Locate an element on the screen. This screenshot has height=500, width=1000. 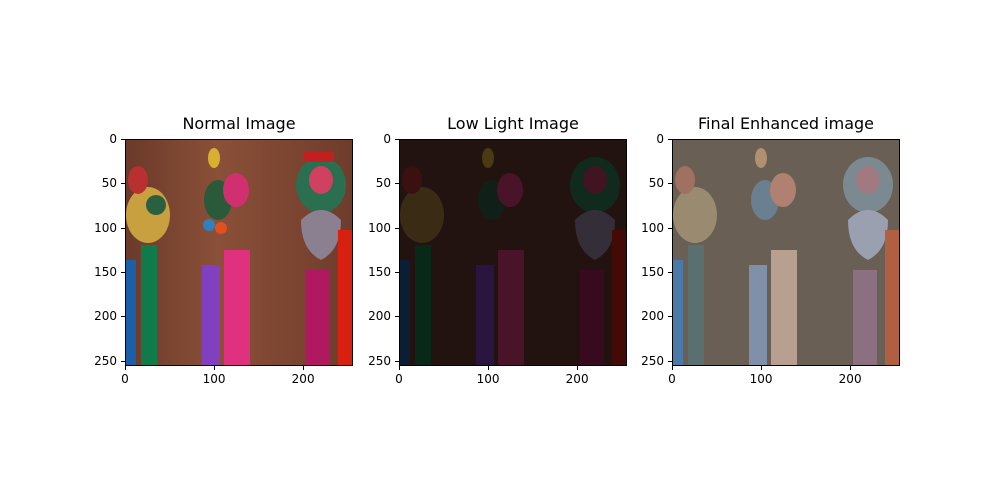
panel-title: Low Light Image is located at coordinates (513, 123).